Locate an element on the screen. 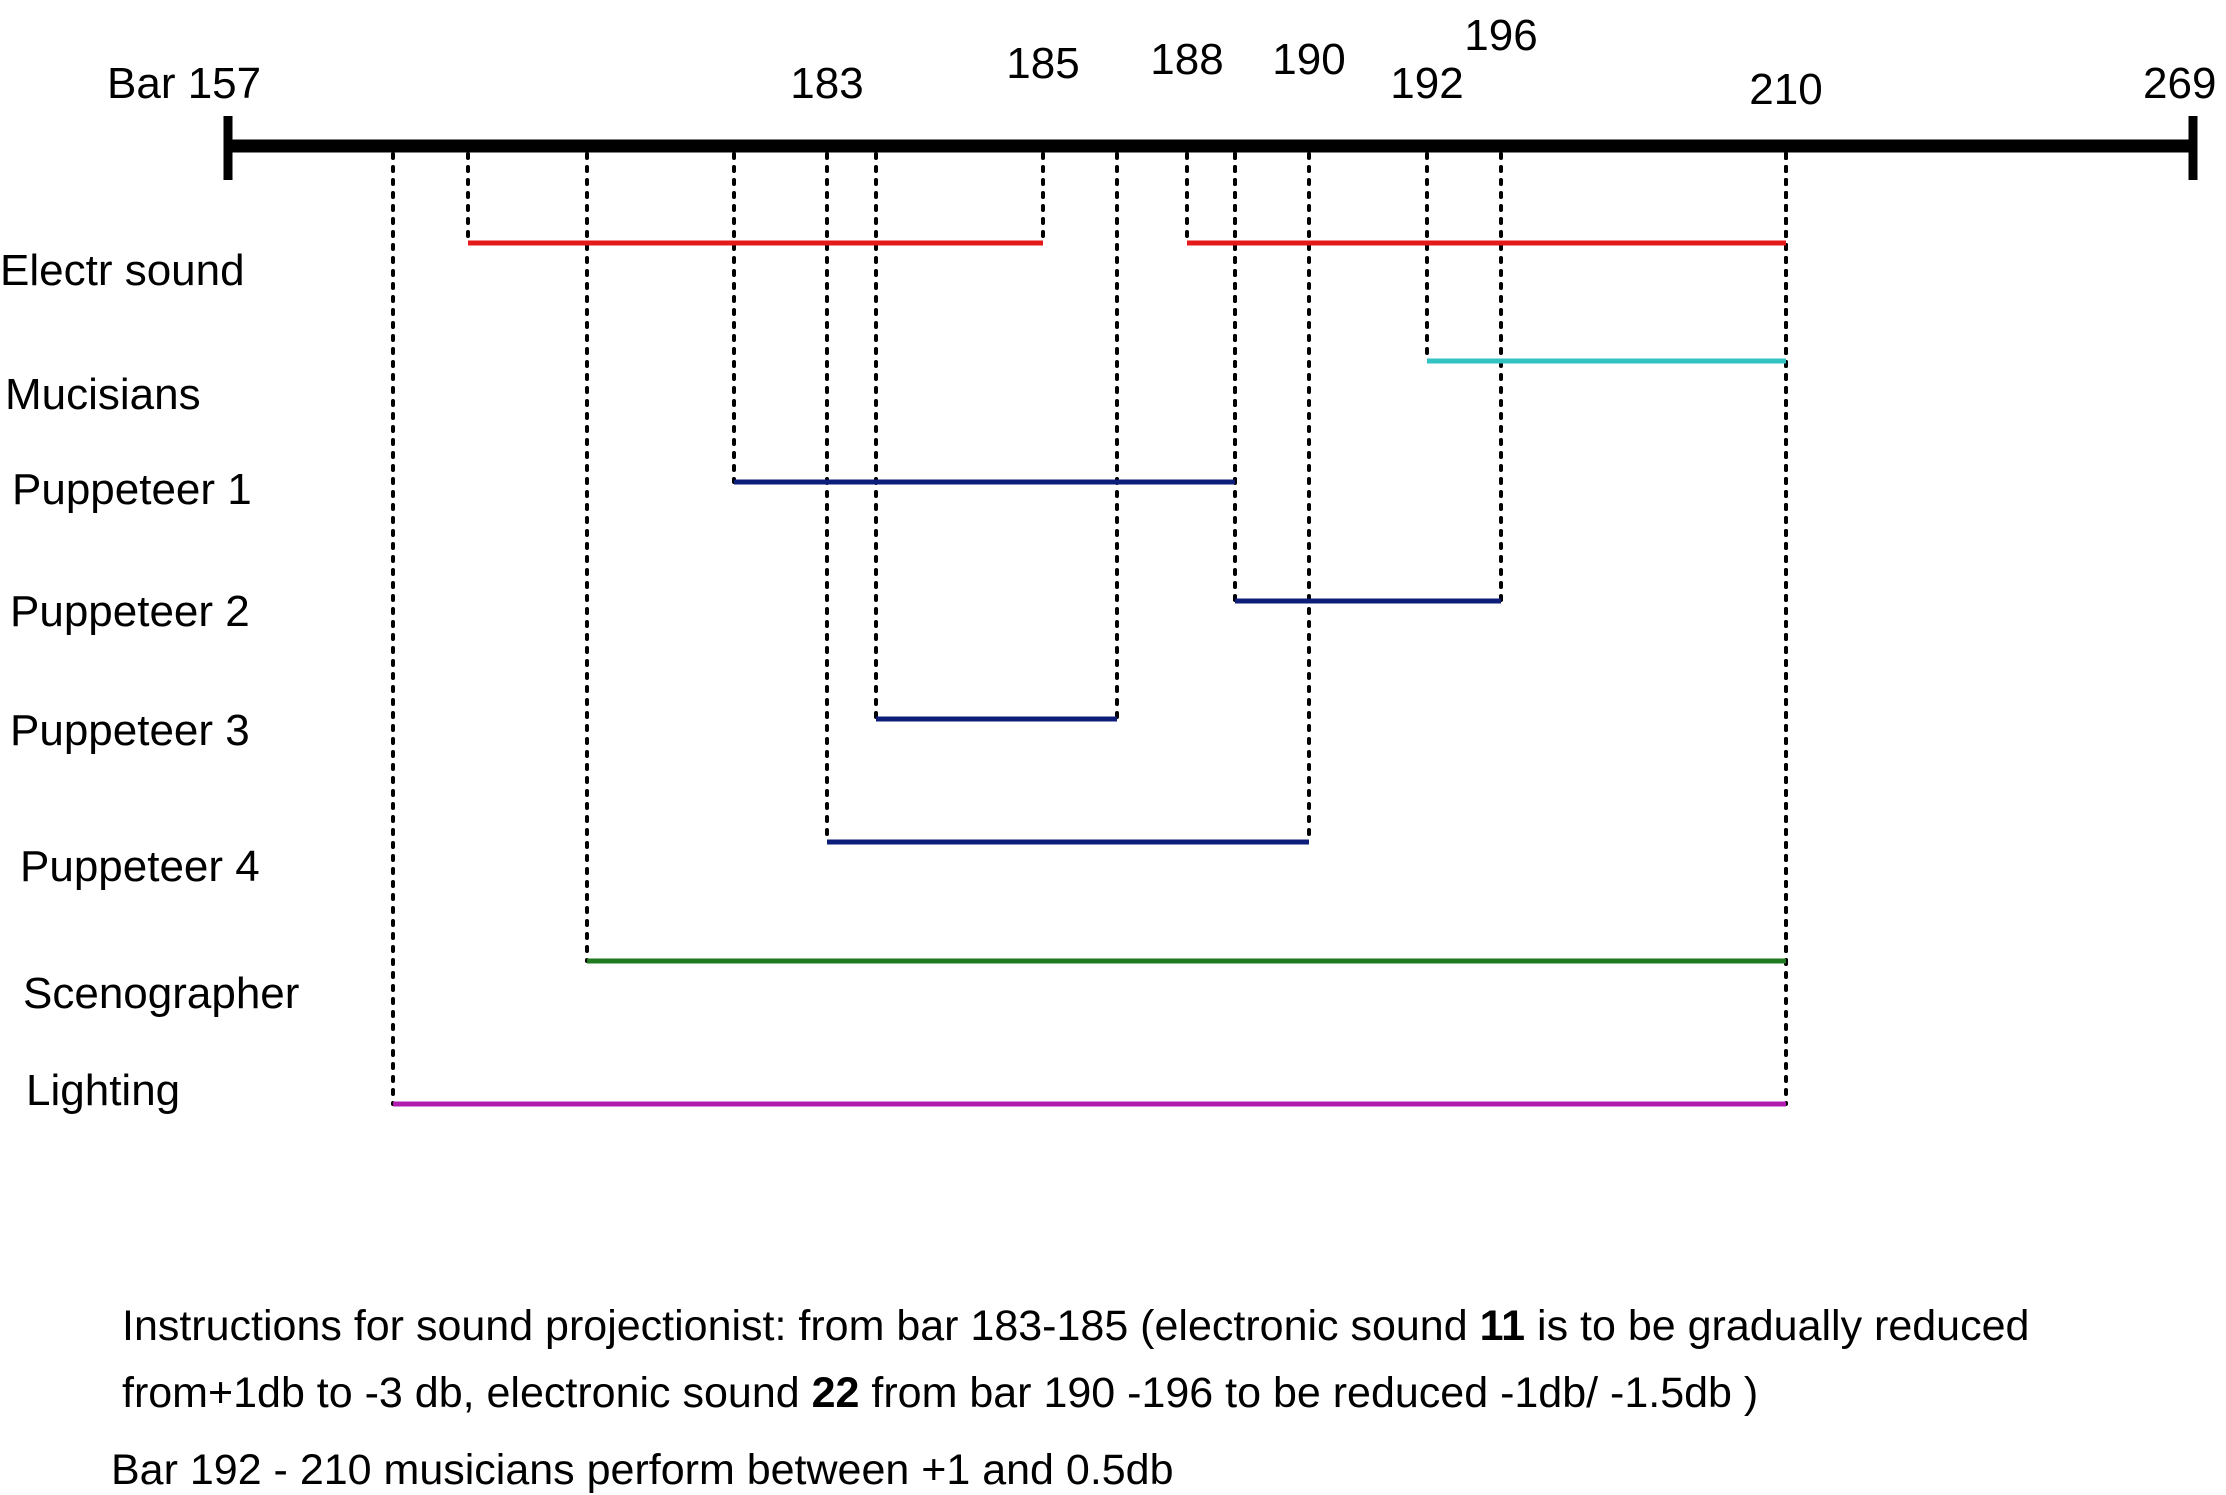 The image size is (2226, 1495). timeline-axis: Bar 157 269 is located at coordinates (1161, 119).